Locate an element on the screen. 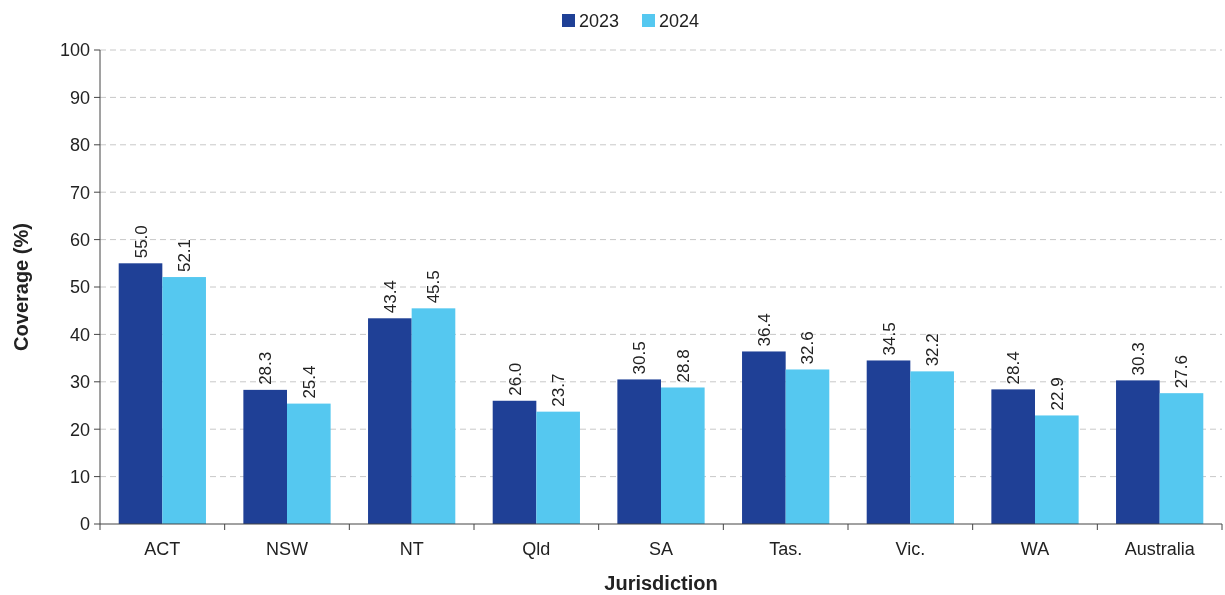  data-label: 32.6 is located at coordinates (808, 348).